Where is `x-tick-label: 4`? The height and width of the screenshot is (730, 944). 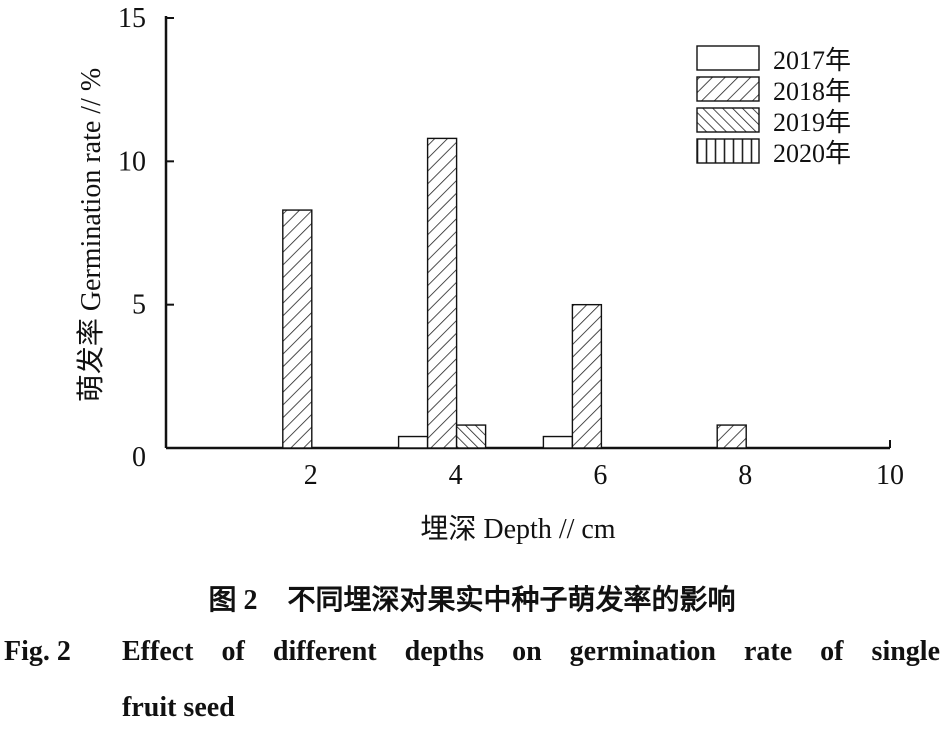
x-tick-label: 4 is located at coordinates (456, 475).